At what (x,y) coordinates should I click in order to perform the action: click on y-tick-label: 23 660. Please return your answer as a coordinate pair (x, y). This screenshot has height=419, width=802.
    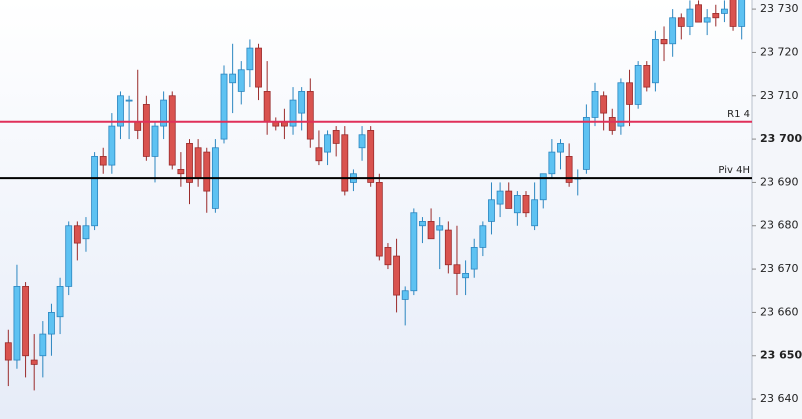
    Looking at the image, I should click on (779, 311).